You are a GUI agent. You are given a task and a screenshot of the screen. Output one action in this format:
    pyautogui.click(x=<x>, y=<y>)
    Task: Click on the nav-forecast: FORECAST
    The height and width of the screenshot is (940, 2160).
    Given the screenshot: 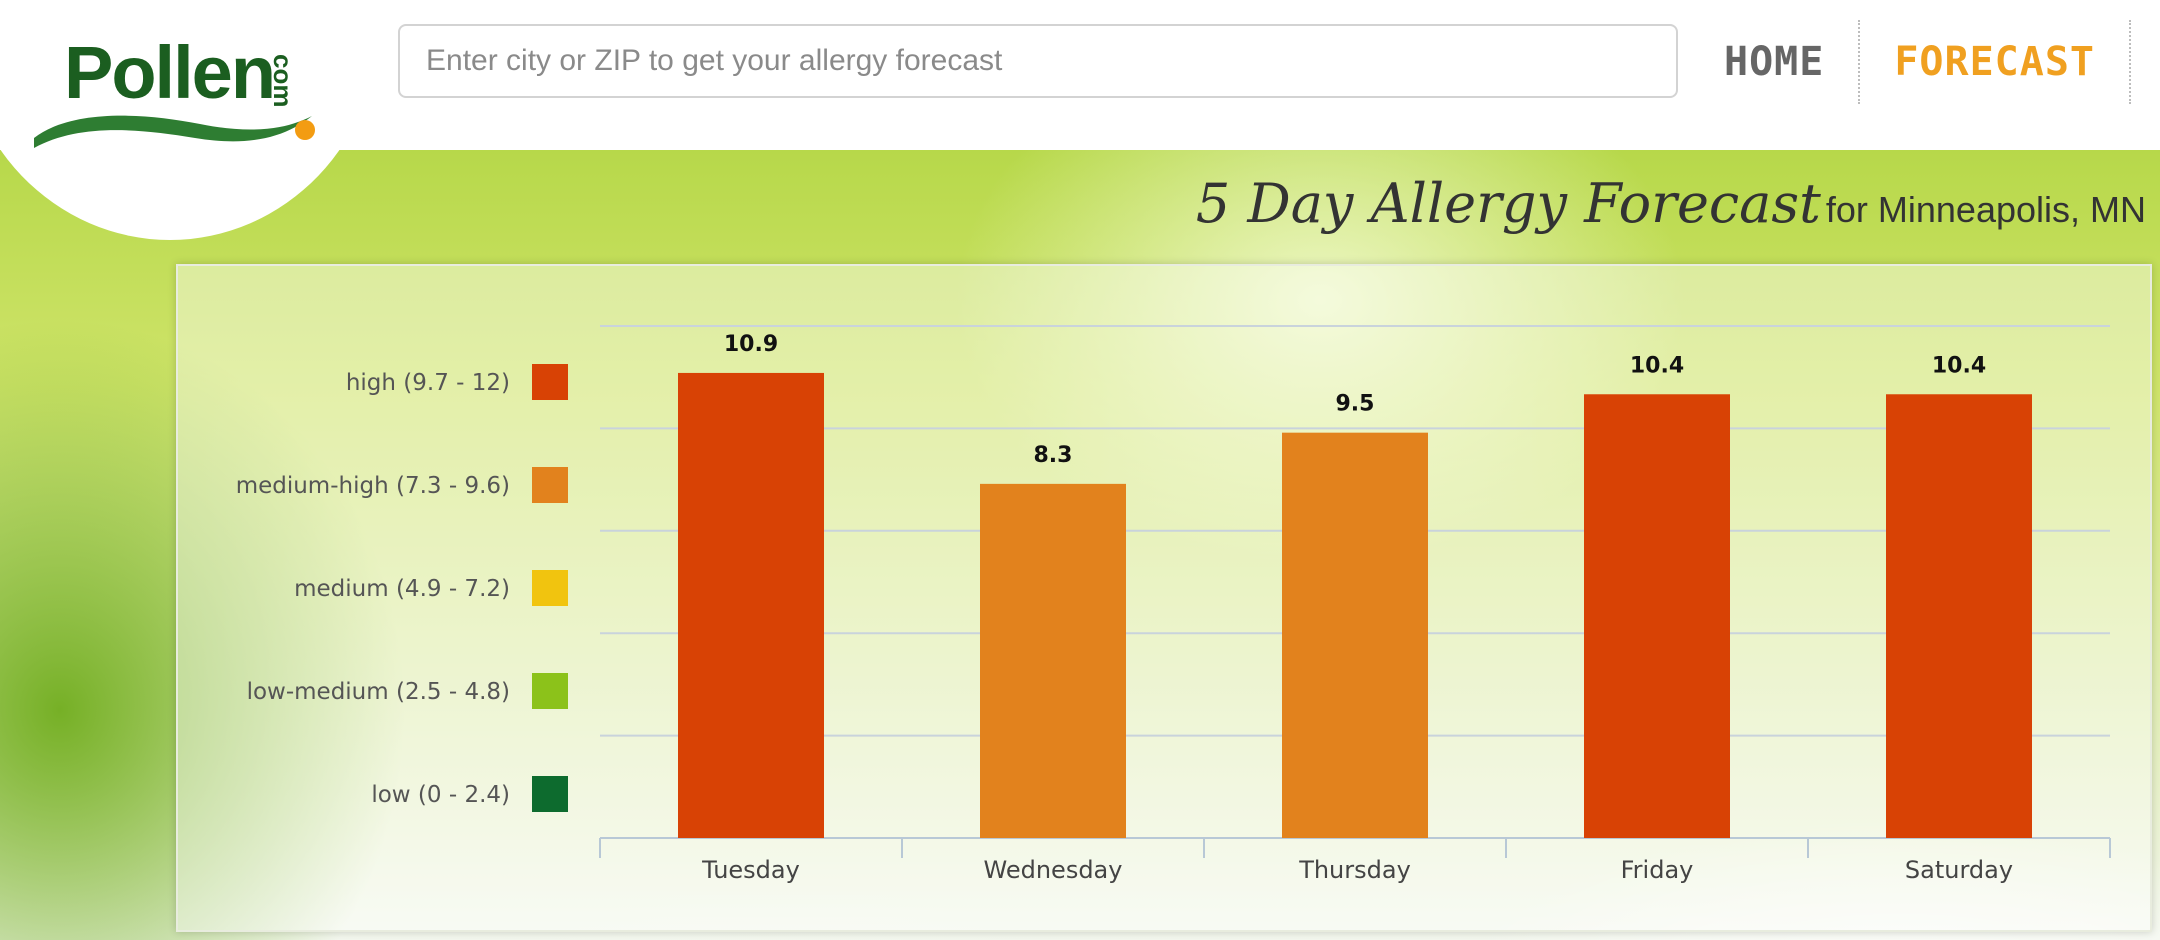 What is the action you would take?
    pyautogui.click(x=1995, y=62)
    